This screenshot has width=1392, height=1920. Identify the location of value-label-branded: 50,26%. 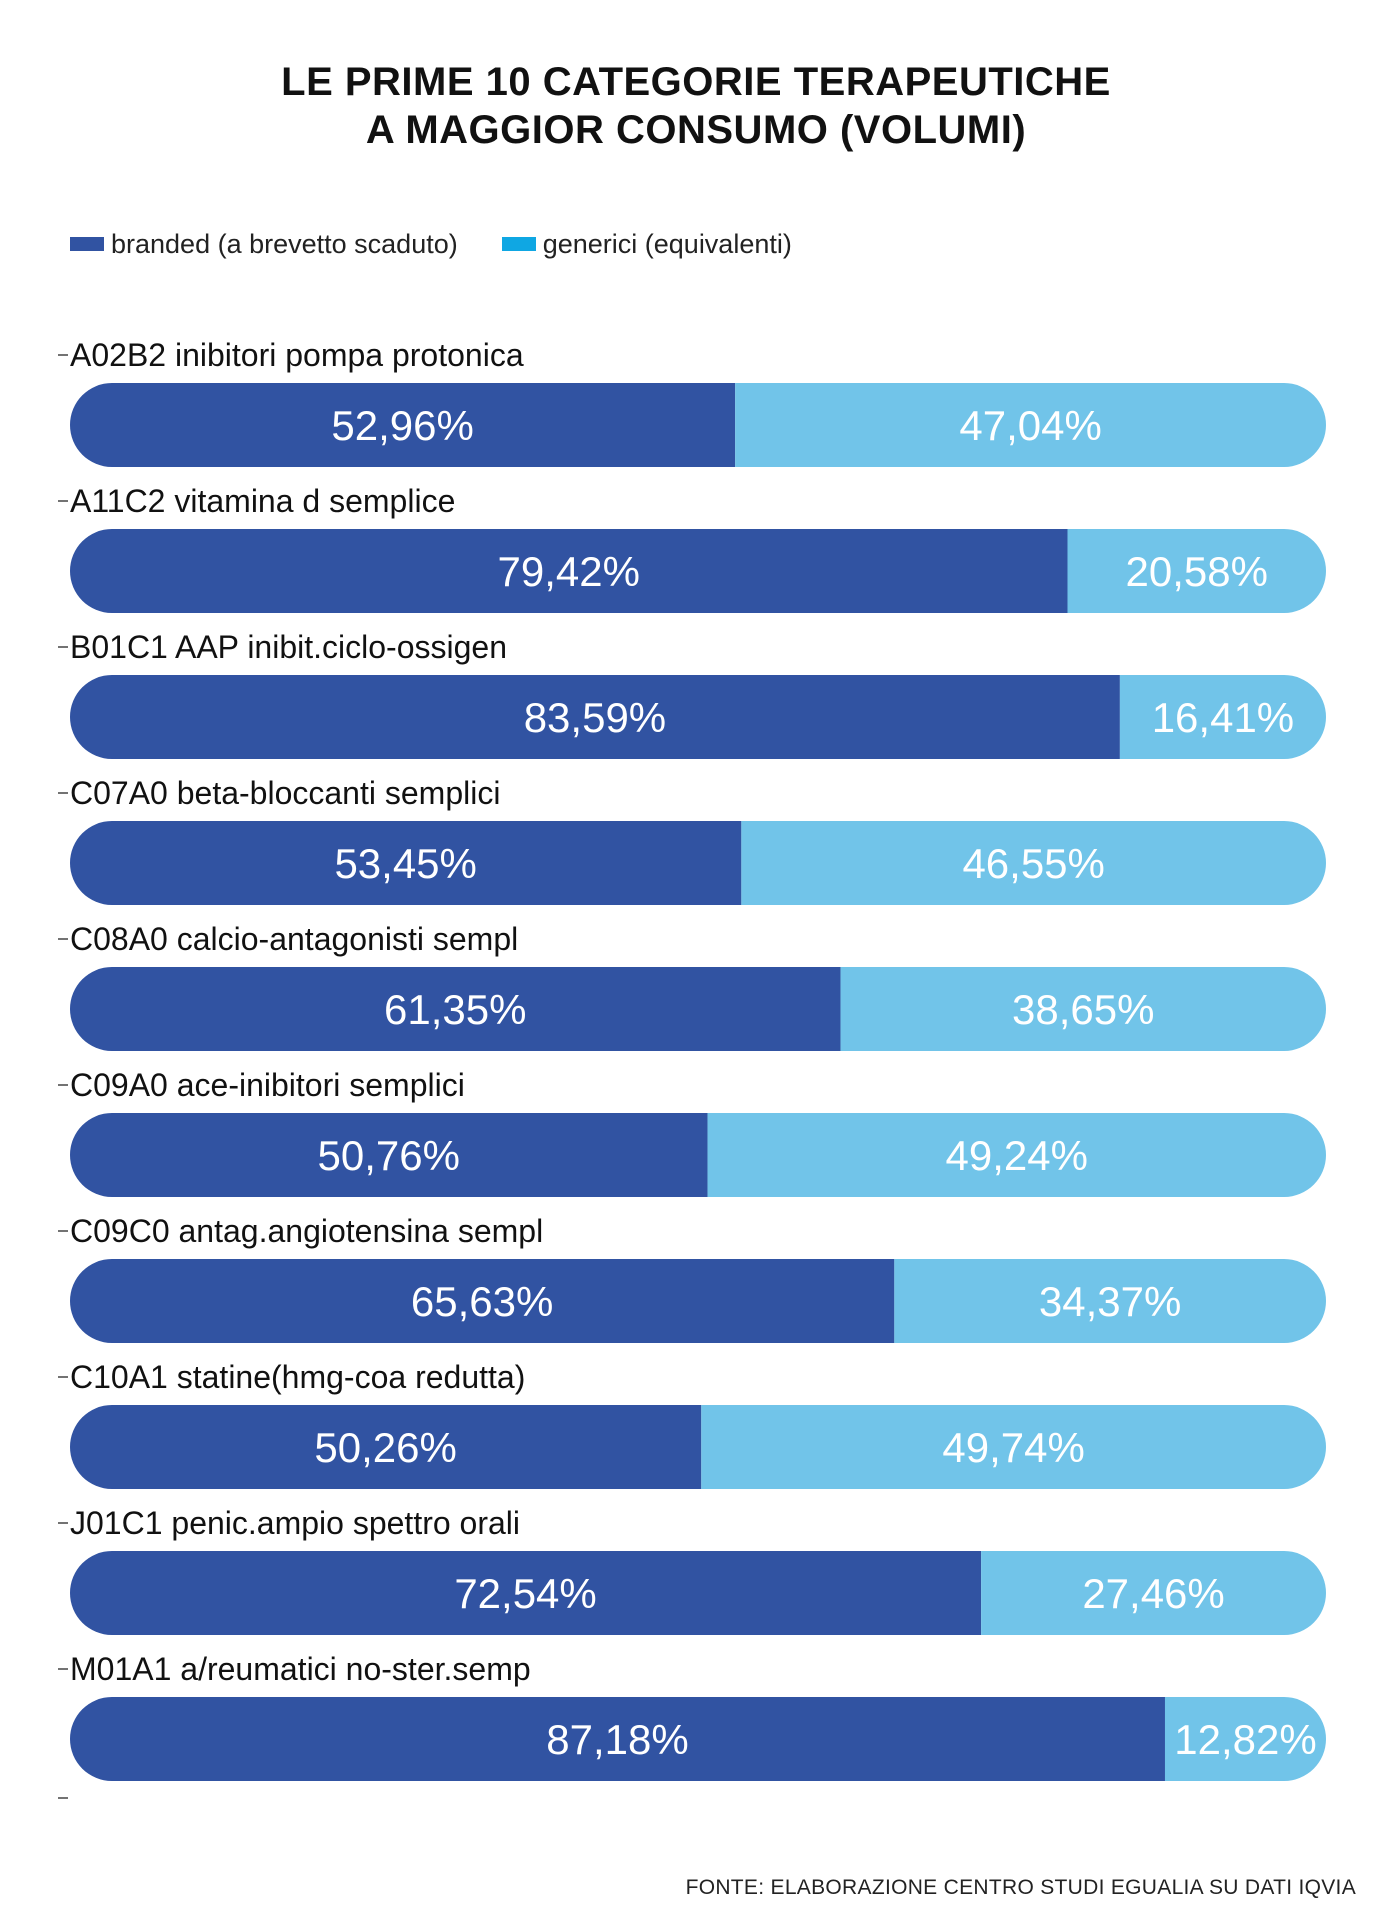
(385, 1447).